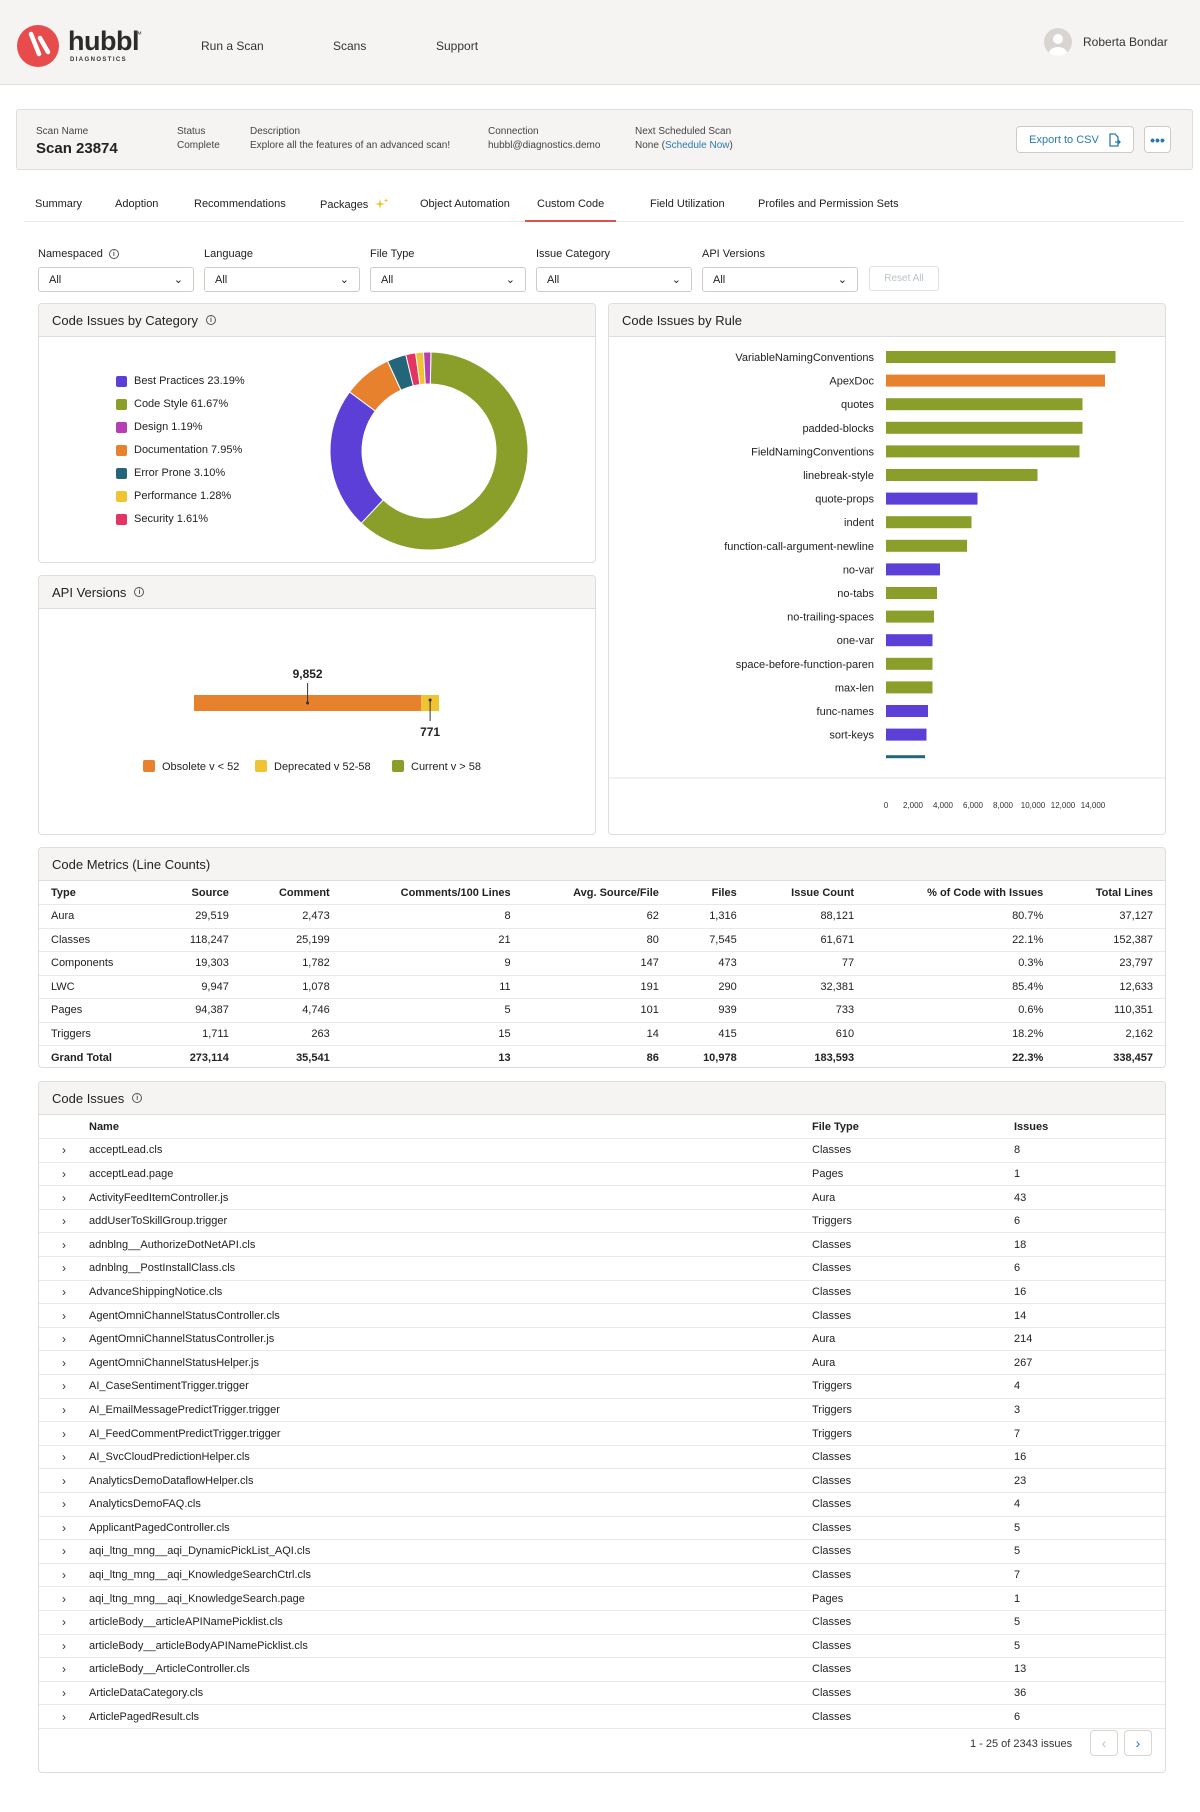 This screenshot has height=1812, width=1200. What do you see at coordinates (432, 893) in the screenshot?
I see `col-comments-per-100: Comments/100 Lines` at bounding box center [432, 893].